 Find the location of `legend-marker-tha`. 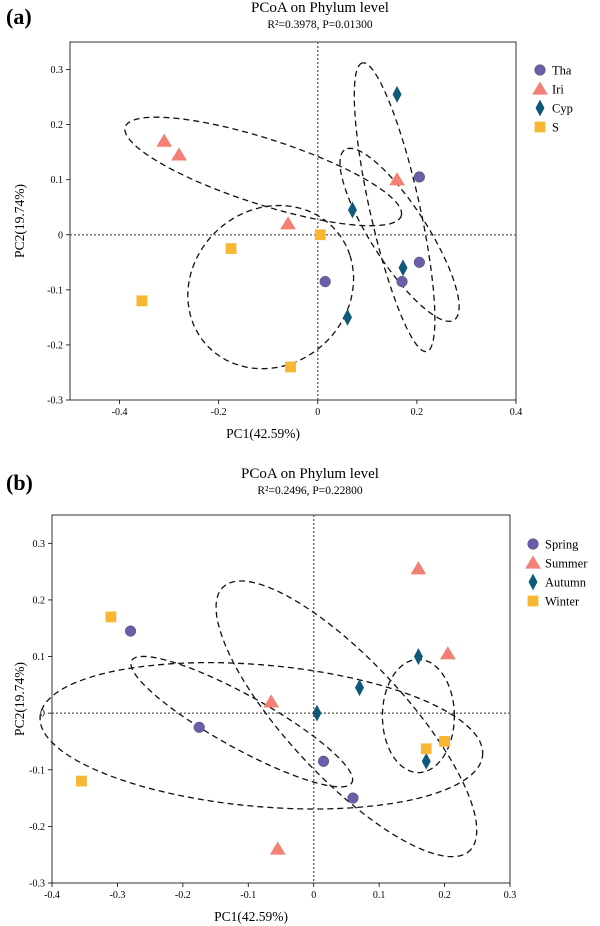

legend-marker-tha is located at coordinates (540, 70).